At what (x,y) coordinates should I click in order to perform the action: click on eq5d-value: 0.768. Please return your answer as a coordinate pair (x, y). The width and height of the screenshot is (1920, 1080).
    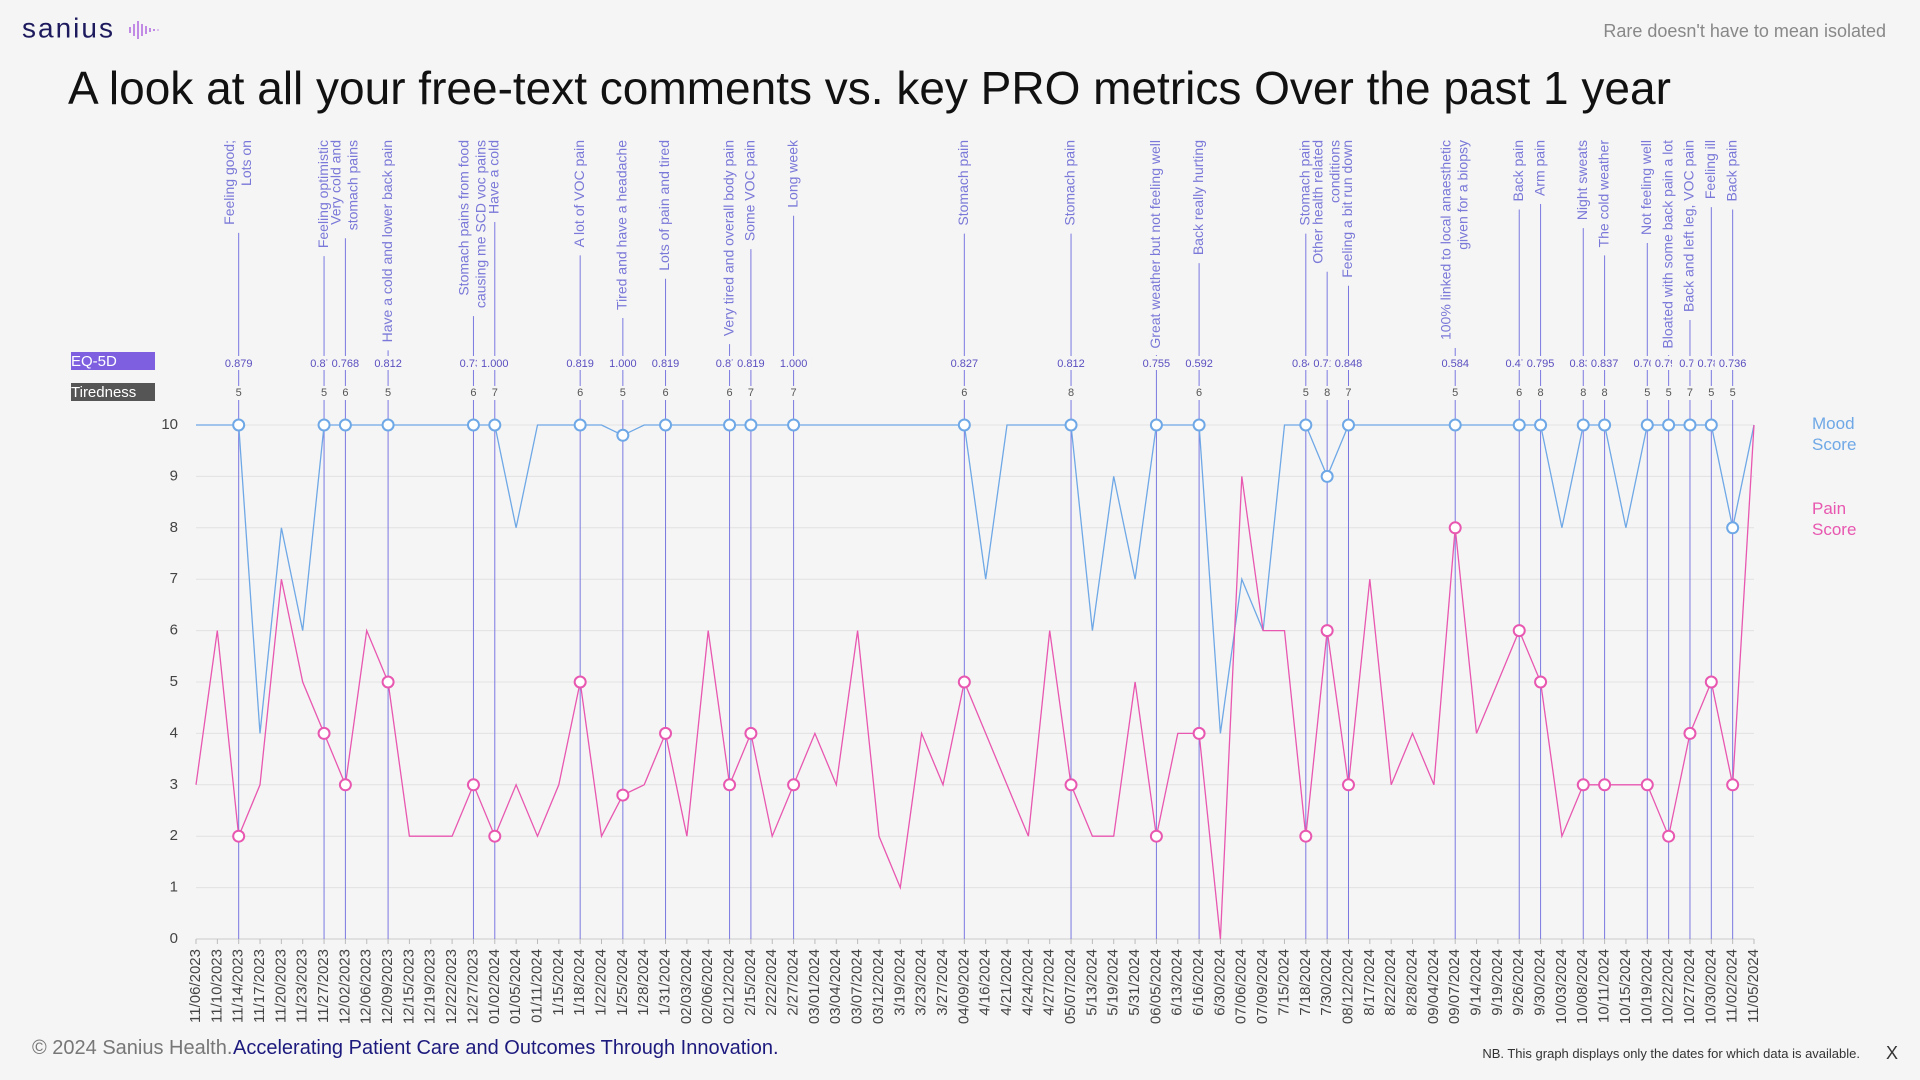
    Looking at the image, I should click on (346, 364).